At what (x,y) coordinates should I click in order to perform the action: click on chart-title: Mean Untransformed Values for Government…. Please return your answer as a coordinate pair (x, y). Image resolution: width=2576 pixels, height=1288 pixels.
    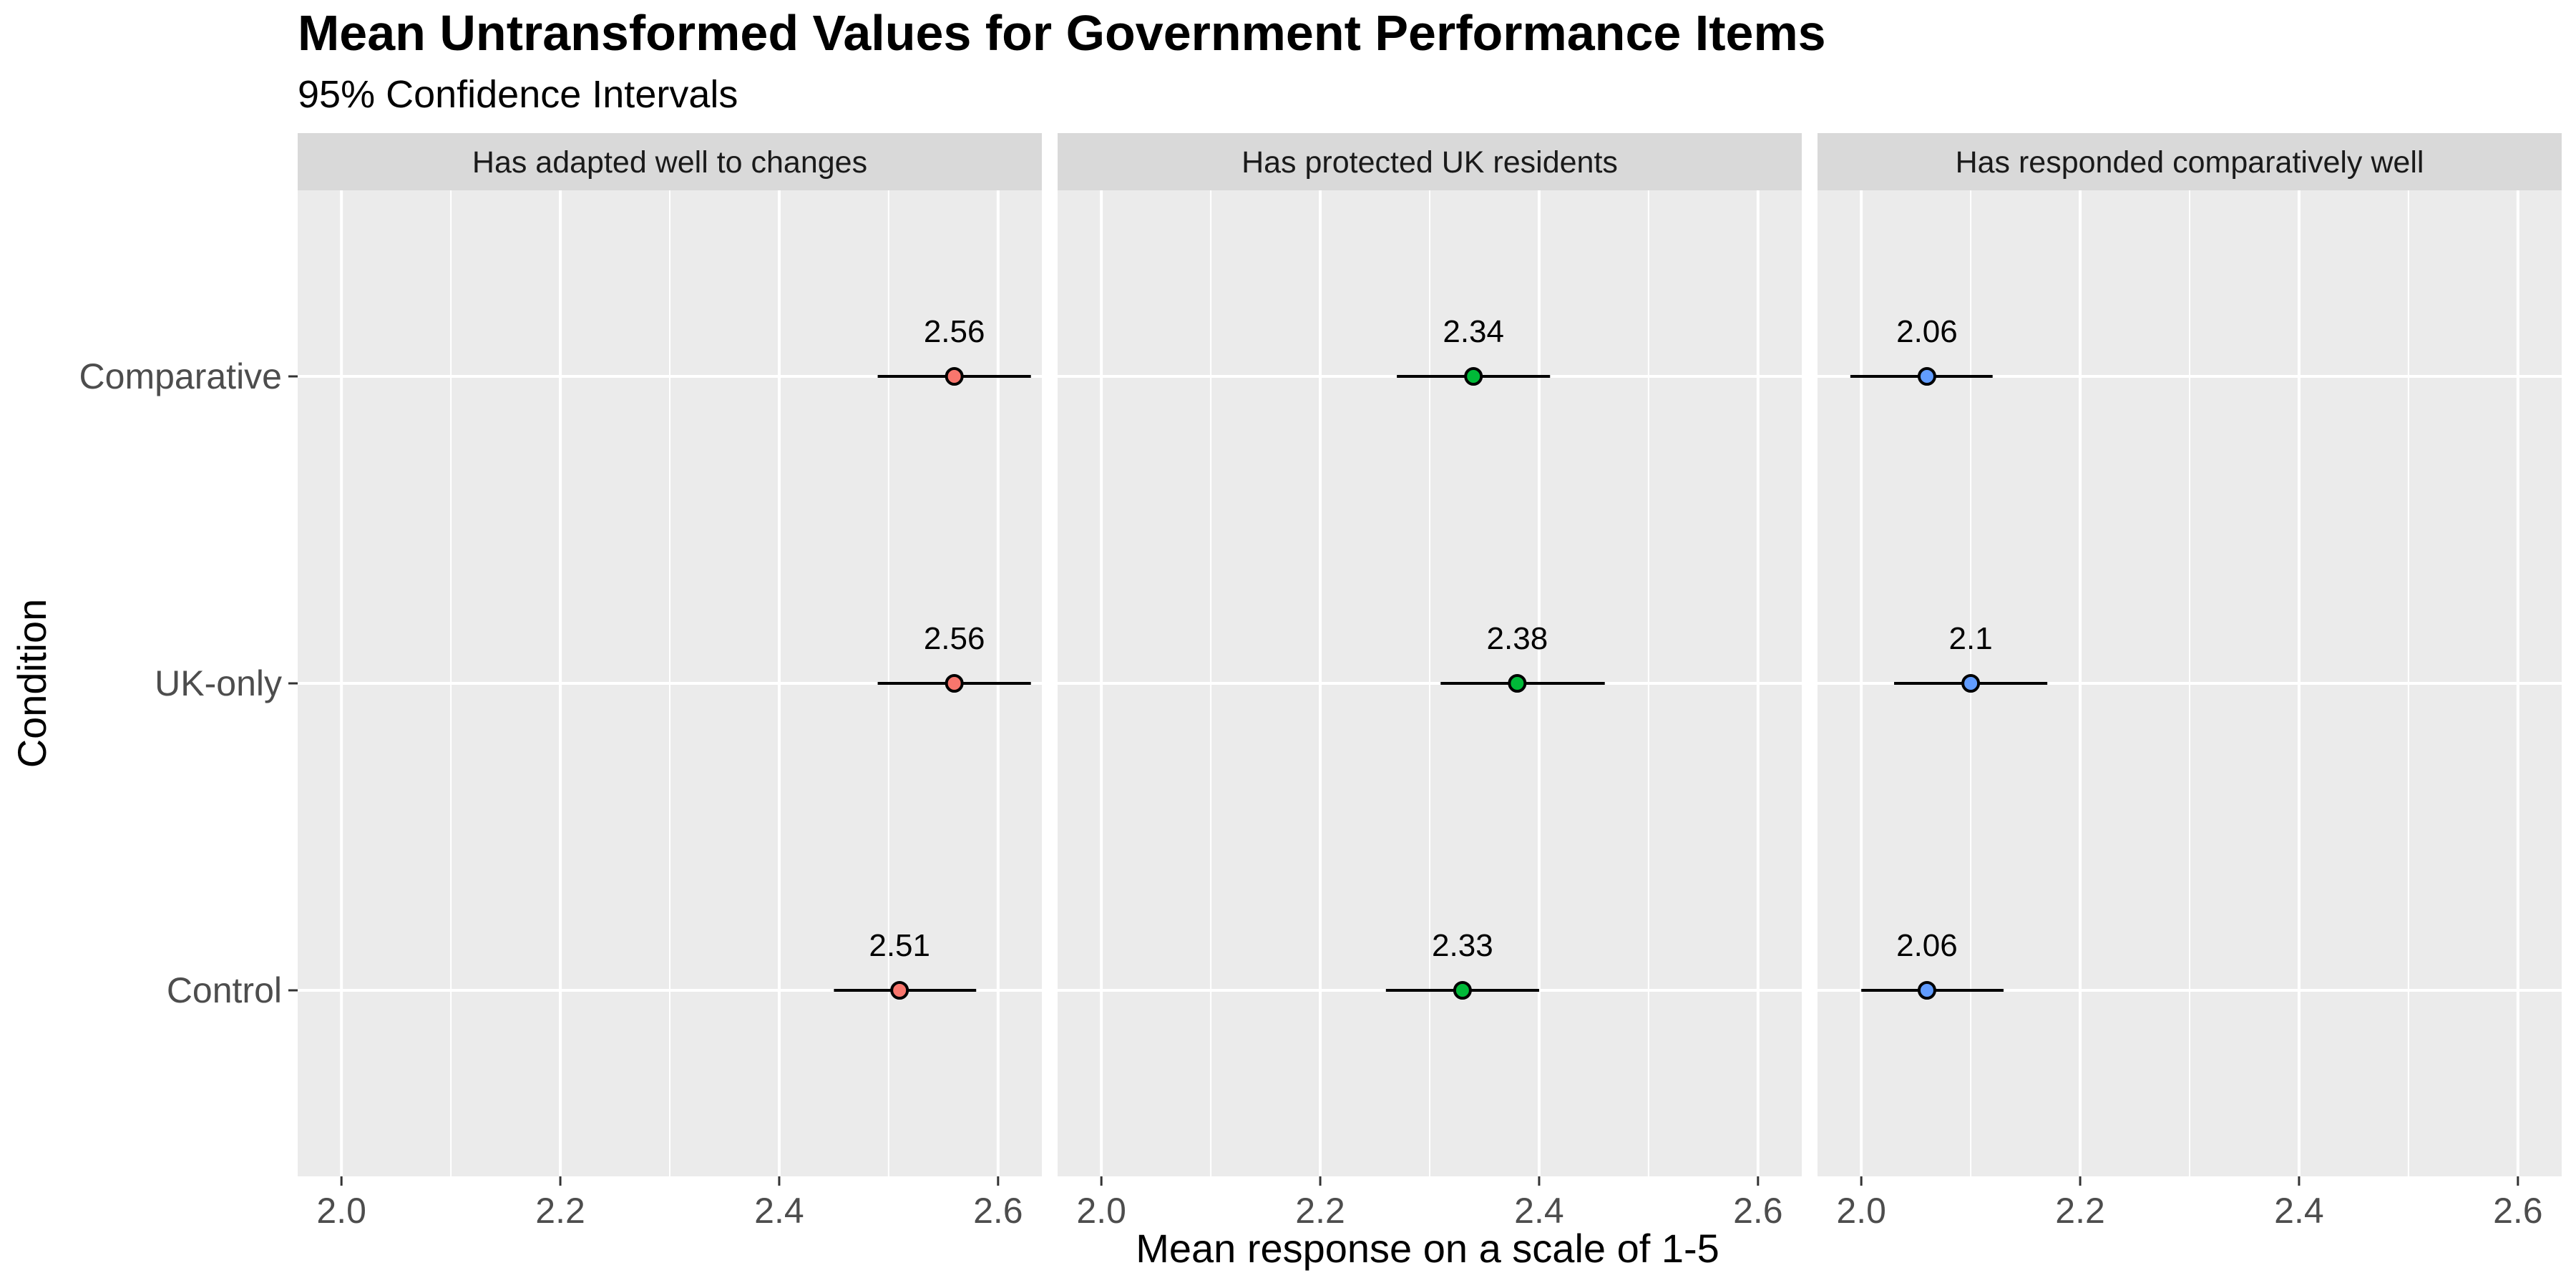
    Looking at the image, I should click on (1062, 33).